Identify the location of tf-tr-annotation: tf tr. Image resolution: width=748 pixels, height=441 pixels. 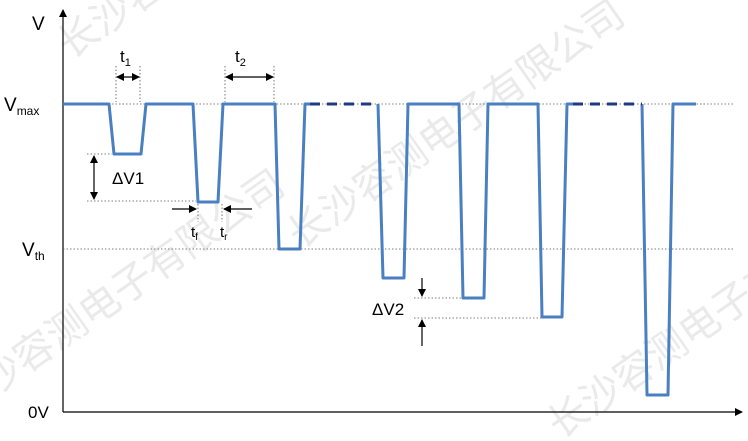
(212, 223).